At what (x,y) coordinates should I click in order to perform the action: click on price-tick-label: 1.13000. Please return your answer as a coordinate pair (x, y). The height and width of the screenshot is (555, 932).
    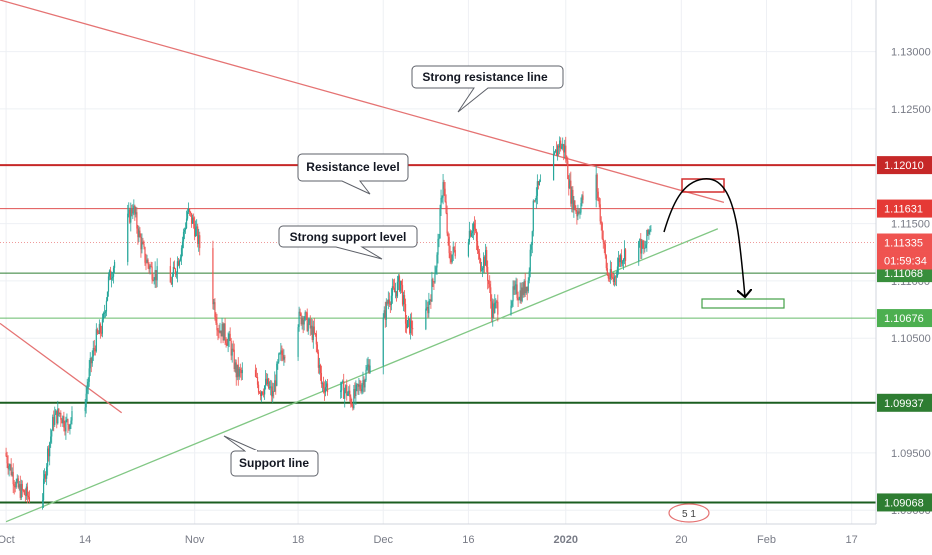
    Looking at the image, I should click on (911, 53).